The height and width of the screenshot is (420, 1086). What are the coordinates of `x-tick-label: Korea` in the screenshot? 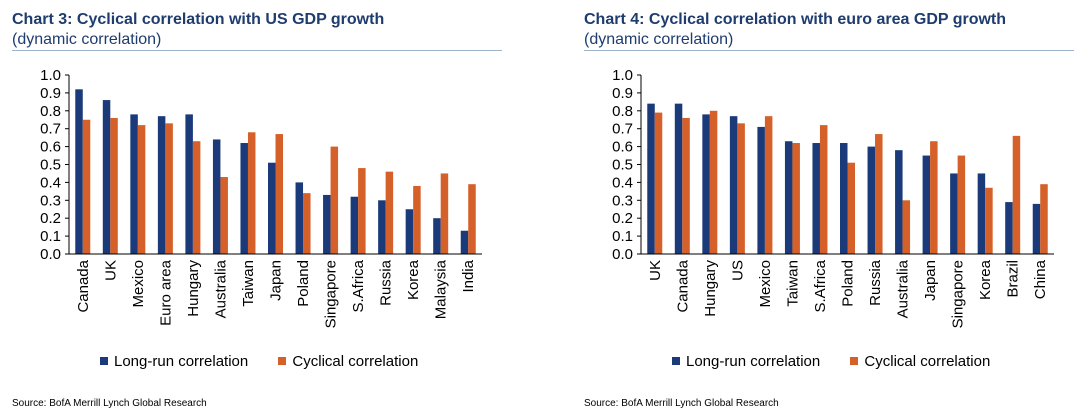 It's located at (985, 279).